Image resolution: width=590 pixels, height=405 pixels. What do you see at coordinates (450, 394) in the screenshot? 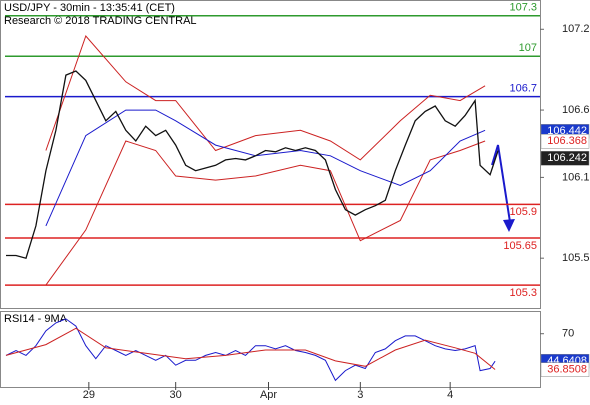
I see `x-tick-label: 4` at bounding box center [450, 394].